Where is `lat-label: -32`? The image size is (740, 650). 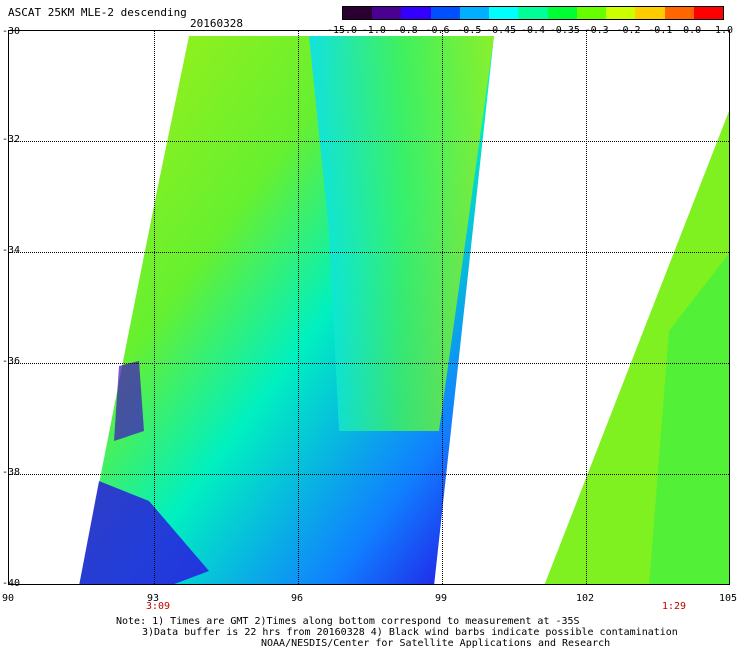 lat-label: -32 is located at coordinates (11, 139).